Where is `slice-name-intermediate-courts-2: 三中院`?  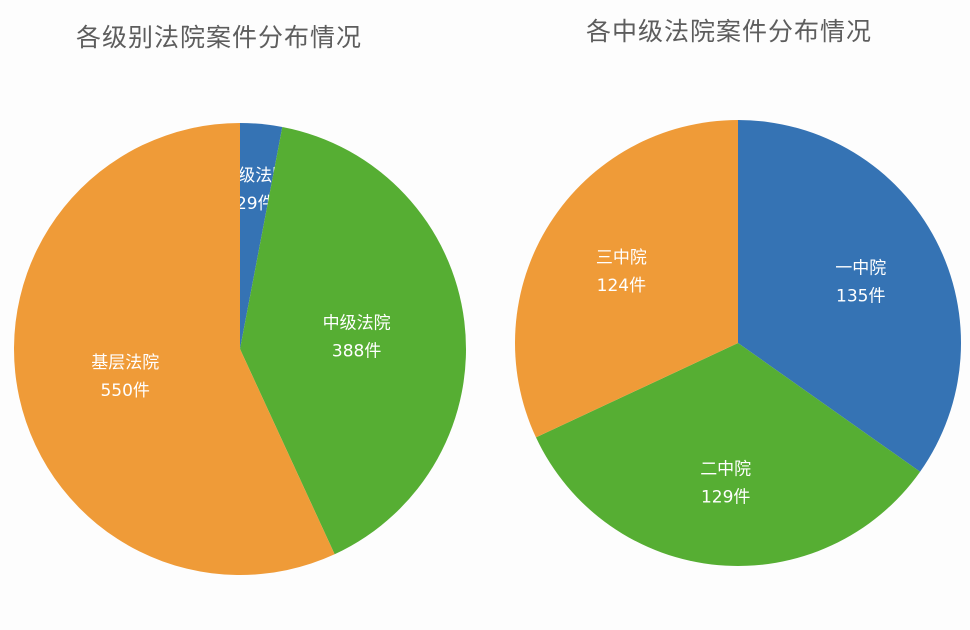 slice-name-intermediate-courts-2: 三中院 is located at coordinates (621, 258).